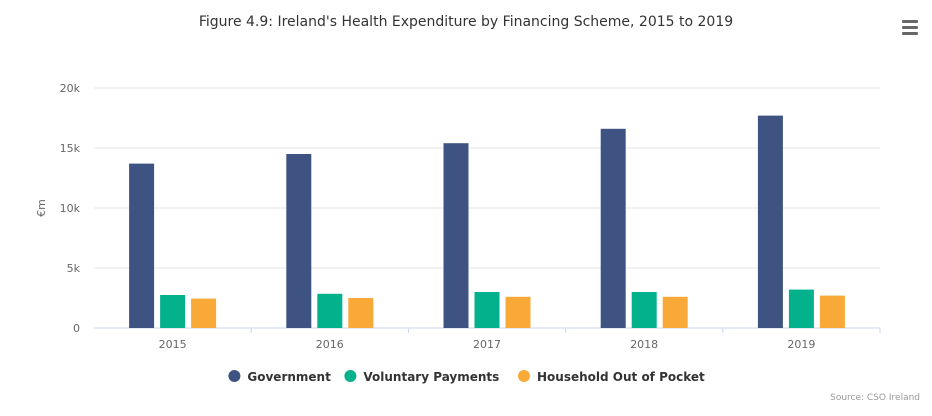  What do you see at coordinates (330, 344) in the screenshot?
I see `x-tick-label: 2016` at bounding box center [330, 344].